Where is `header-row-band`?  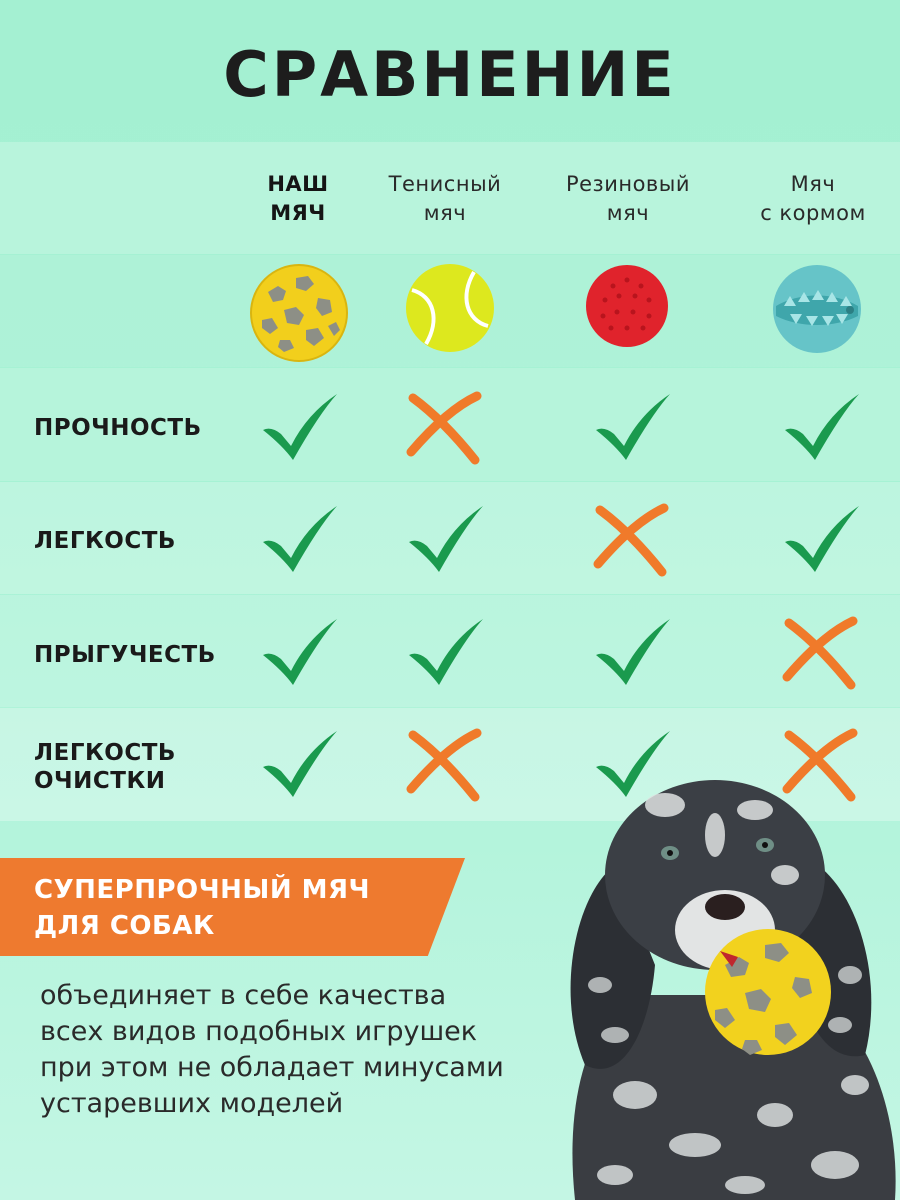
header-row-band is located at coordinates (450, 198).